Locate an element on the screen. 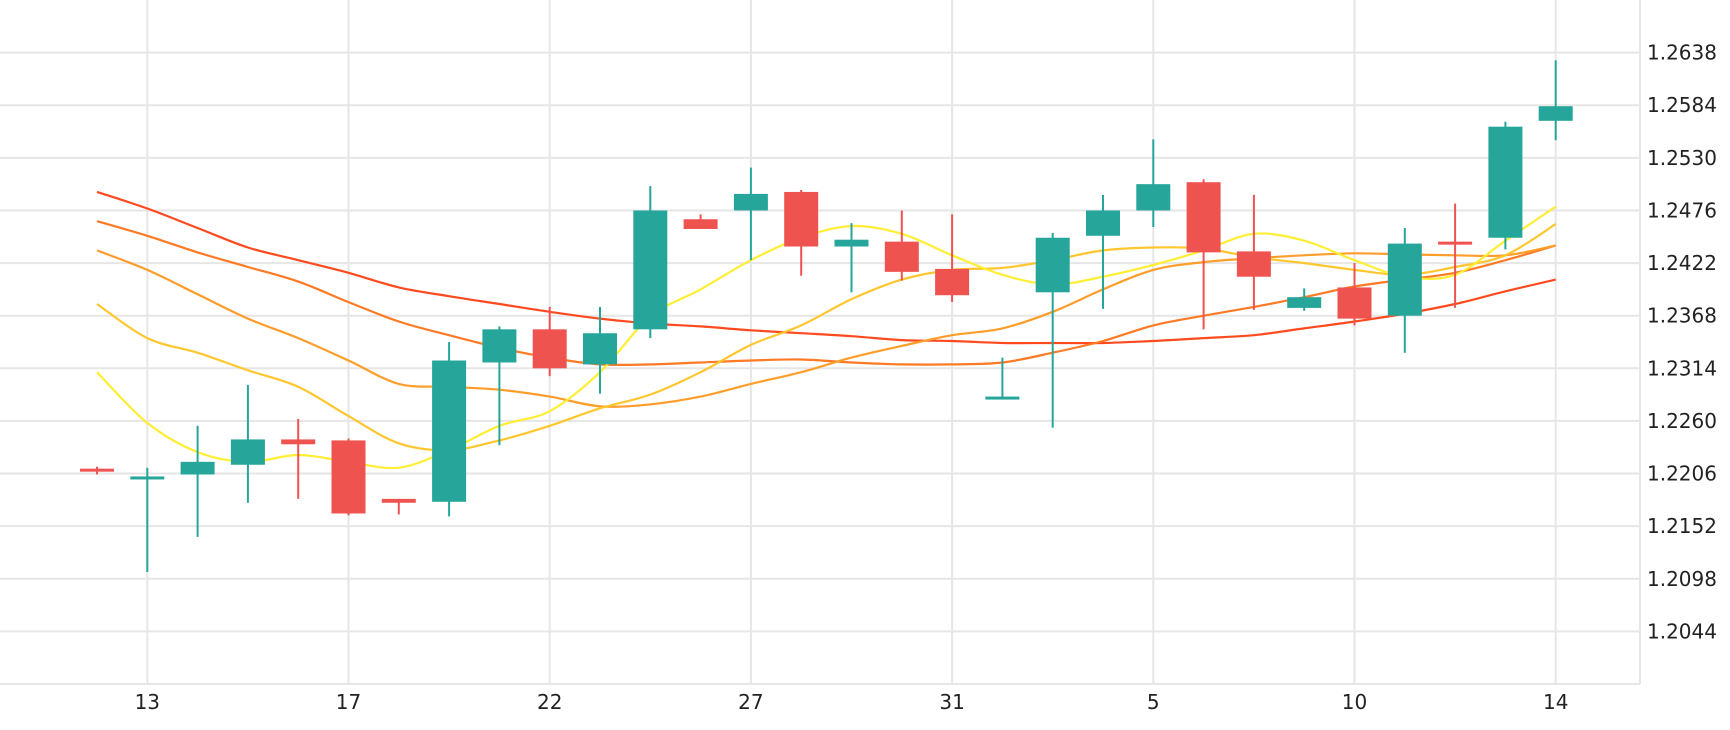 The image size is (1730, 730). y-tick-label: 1.2638 is located at coordinates (1682, 53).